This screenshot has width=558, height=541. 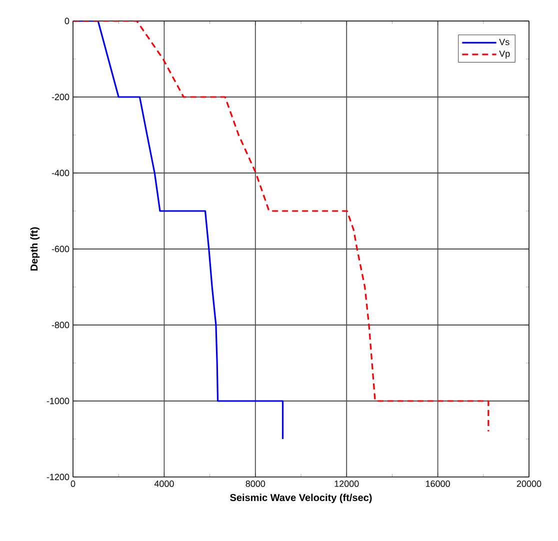 I want to click on x-tick-label: 12000, so click(x=346, y=483).